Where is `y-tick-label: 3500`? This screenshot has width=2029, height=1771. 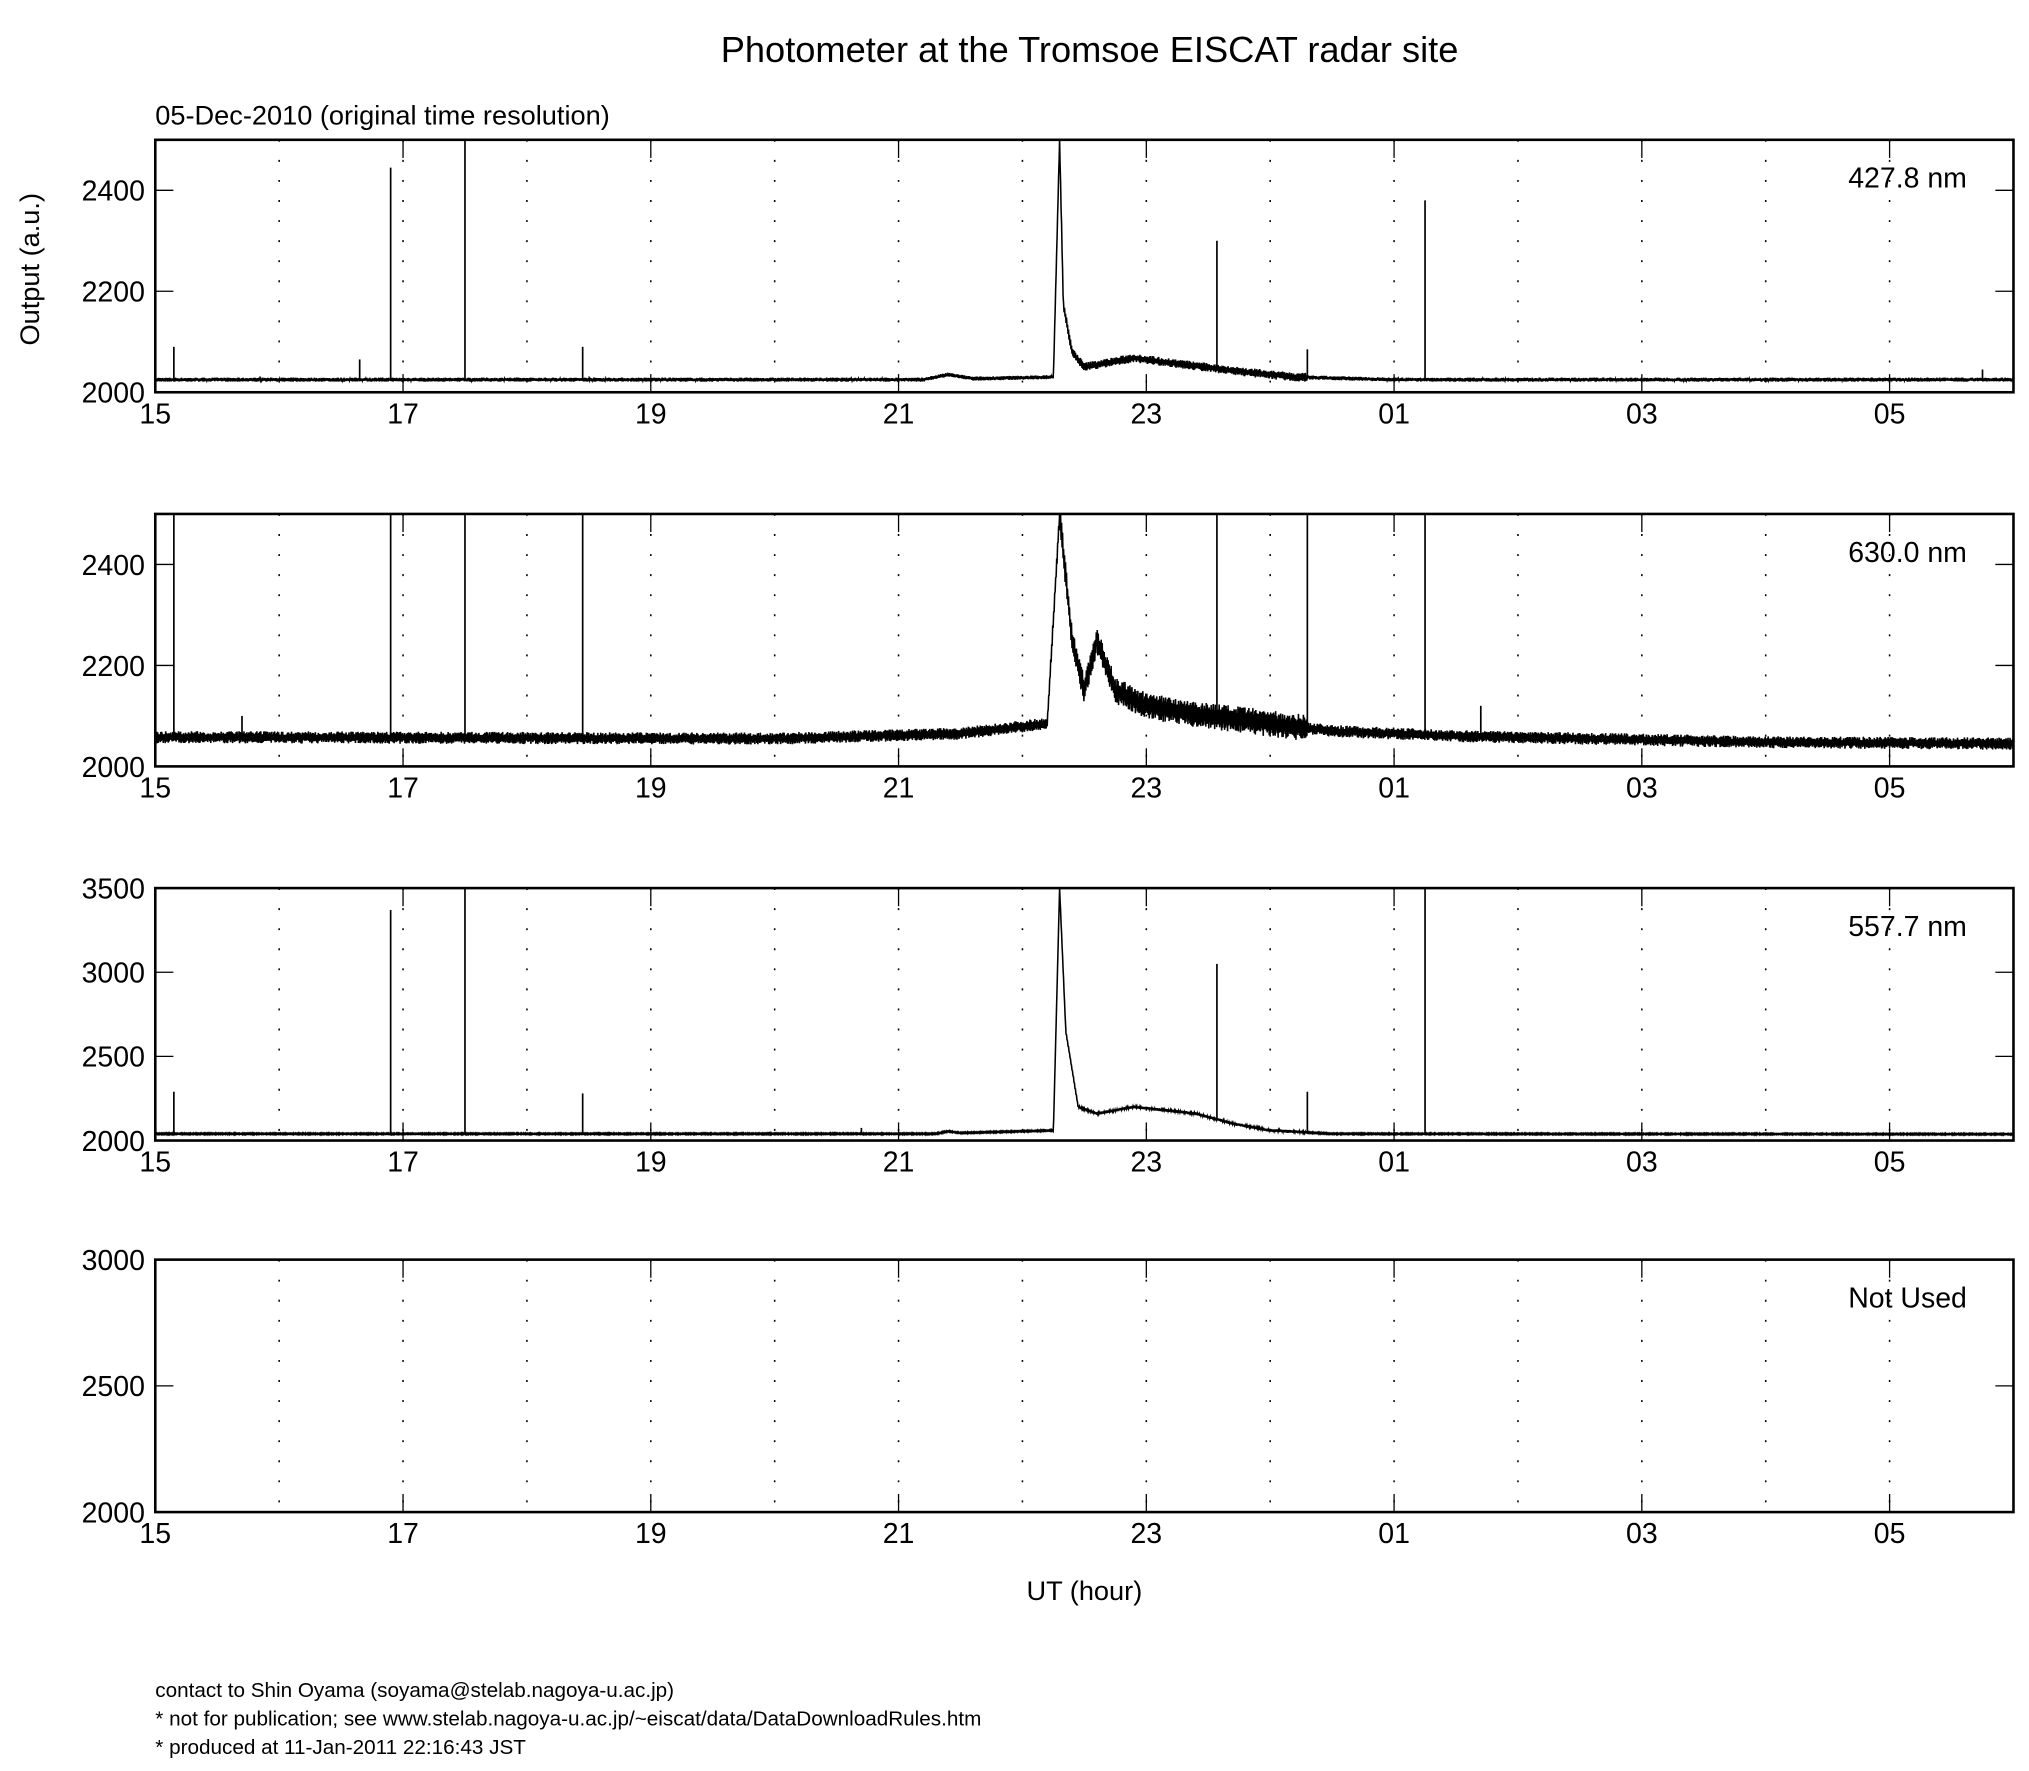
y-tick-label: 3500 is located at coordinates (113, 889).